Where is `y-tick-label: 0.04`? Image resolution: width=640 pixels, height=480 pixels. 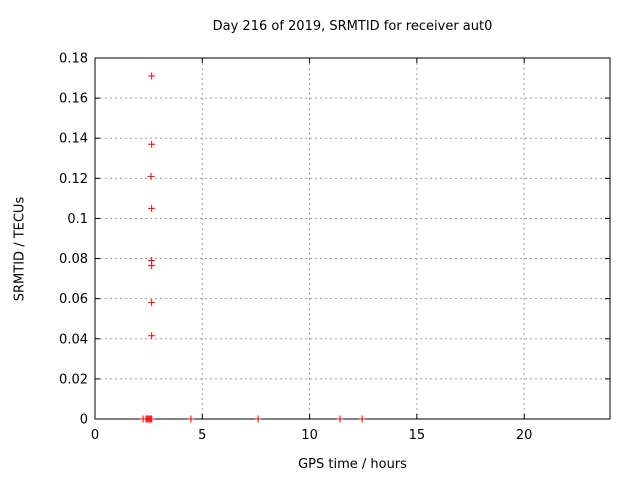
y-tick-label: 0.04 is located at coordinates (73, 339).